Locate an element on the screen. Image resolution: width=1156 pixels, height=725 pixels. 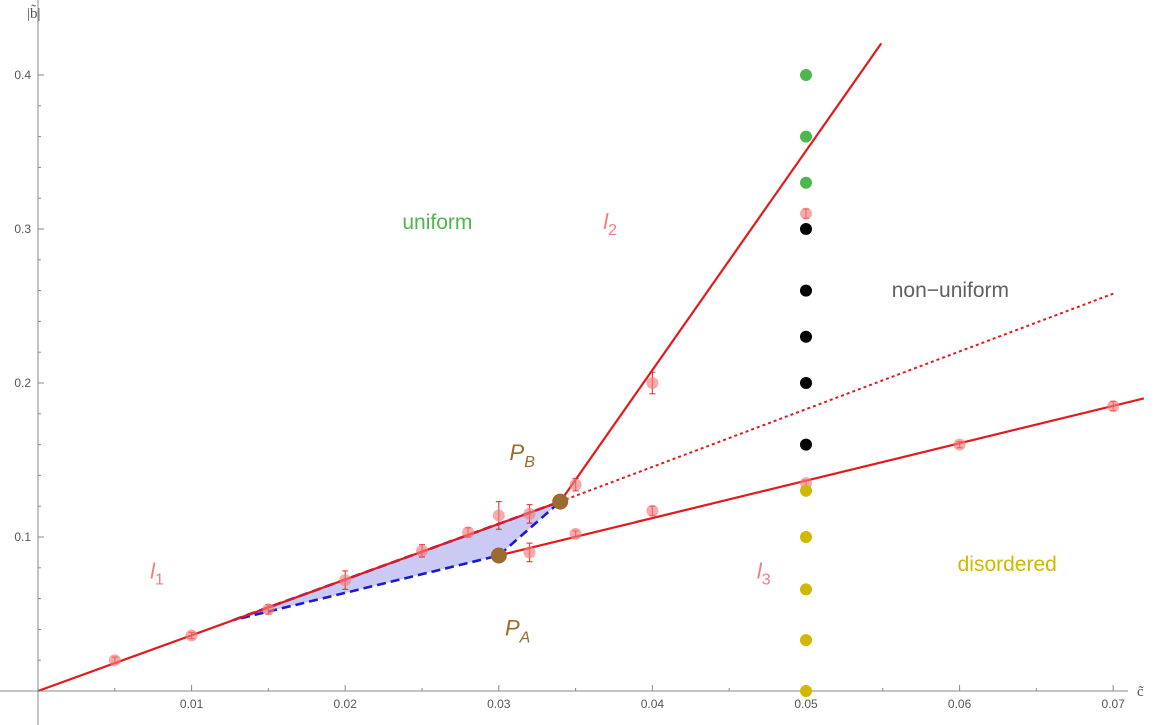
region-label: disordered is located at coordinates (1007, 564).